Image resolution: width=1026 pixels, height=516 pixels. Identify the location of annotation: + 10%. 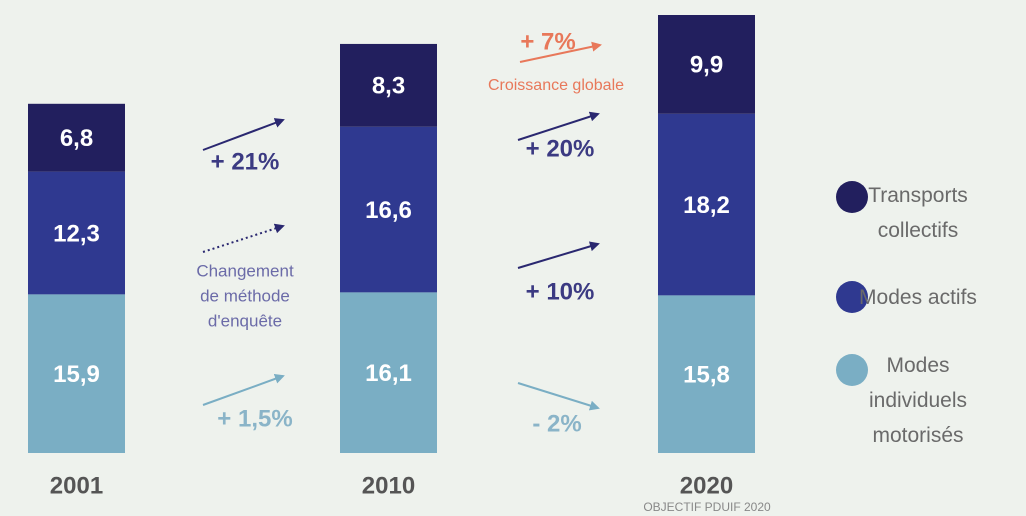
(560, 291).